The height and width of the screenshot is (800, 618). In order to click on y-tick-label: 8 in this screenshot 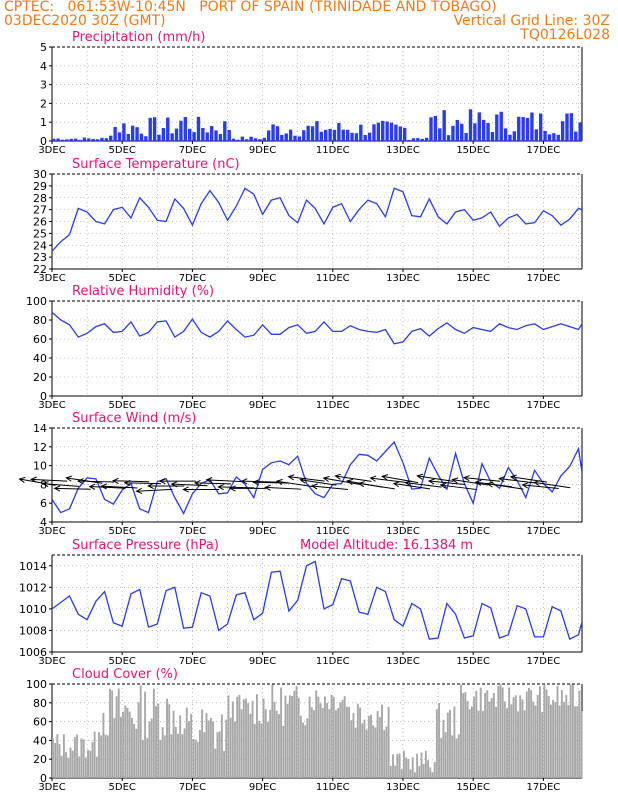, I will do `click(43, 484)`.